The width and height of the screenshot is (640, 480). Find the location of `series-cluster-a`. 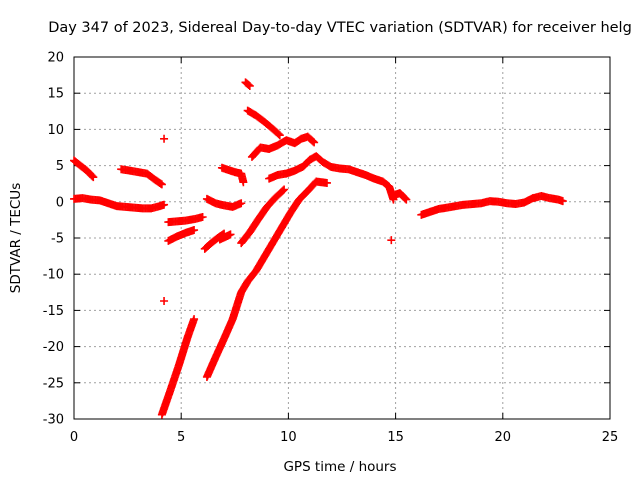

series-cluster-a is located at coordinates (119, 203).